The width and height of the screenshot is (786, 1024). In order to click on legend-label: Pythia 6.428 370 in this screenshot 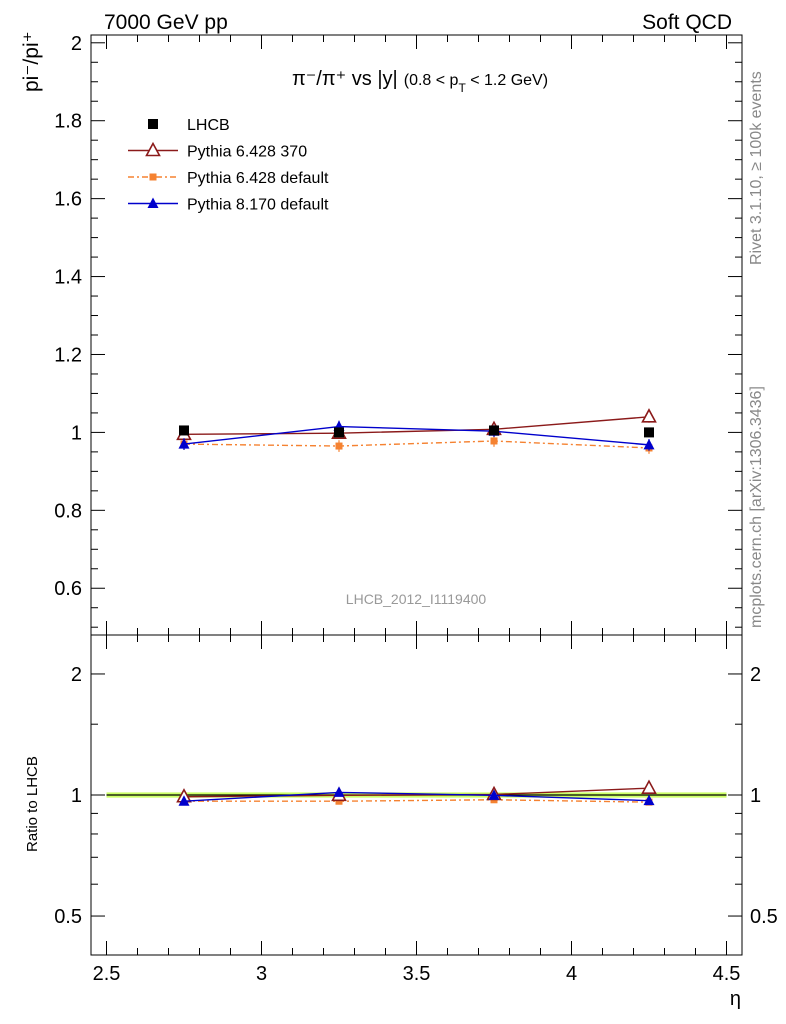, I will do `click(247, 152)`.